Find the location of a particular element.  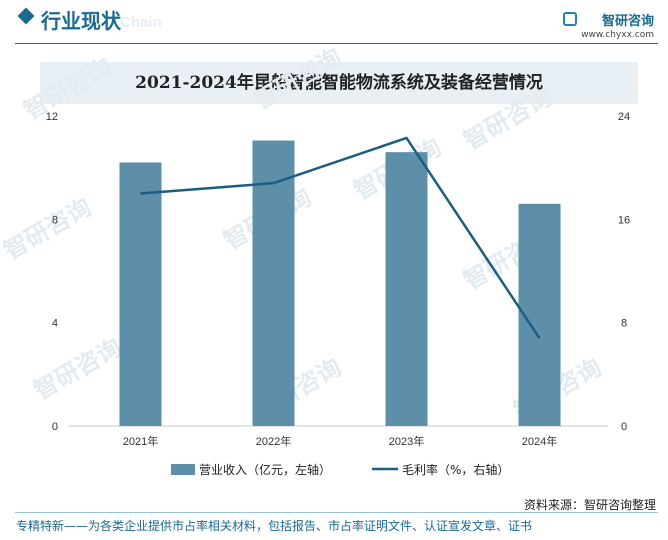

x-tick-label: 2023年 is located at coordinates (406, 441).